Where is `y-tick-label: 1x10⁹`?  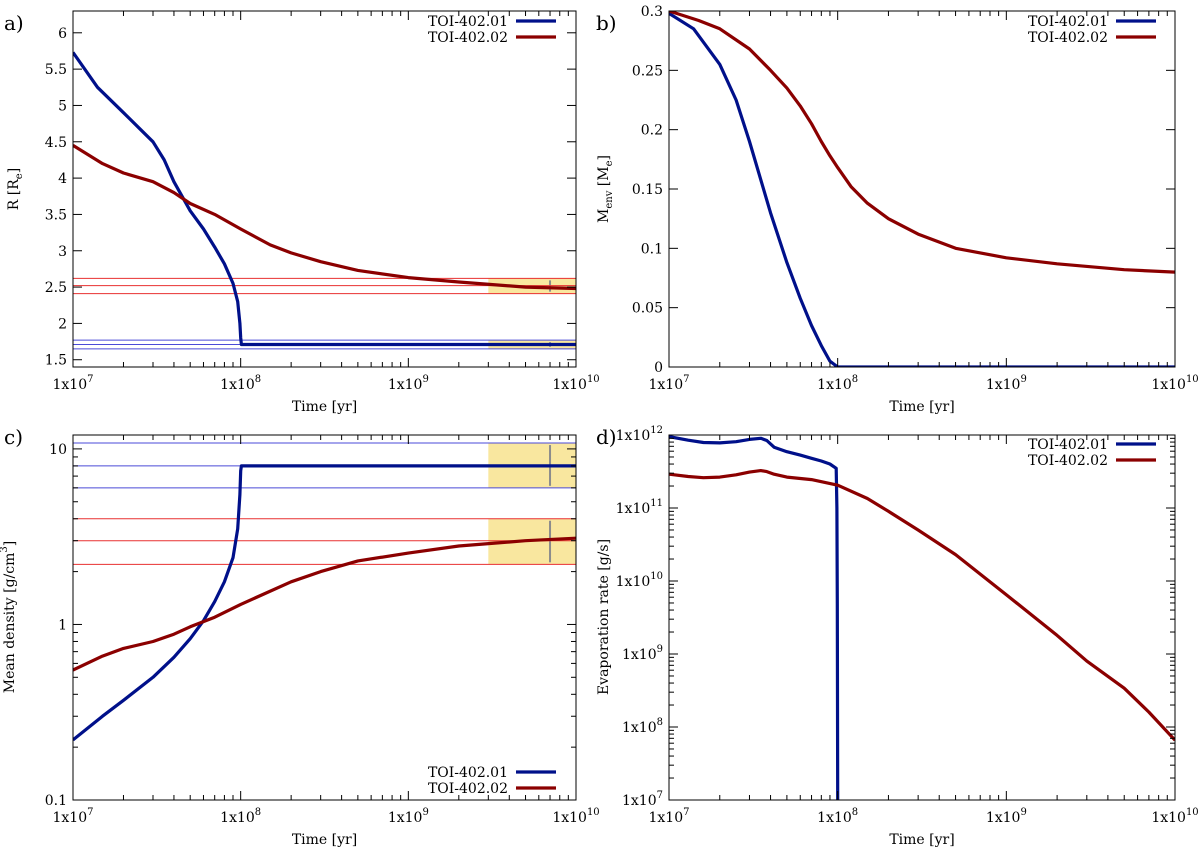
y-tick-label: 1x10⁹ is located at coordinates (642, 653).